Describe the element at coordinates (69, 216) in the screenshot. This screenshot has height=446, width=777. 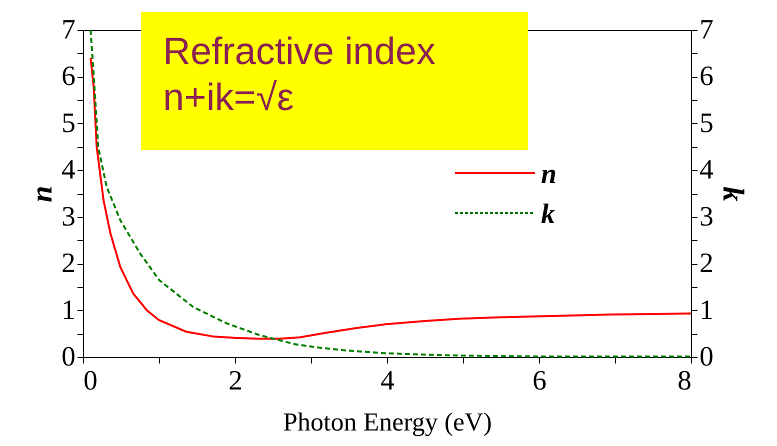
I see `y-tick-label: 3` at that location.